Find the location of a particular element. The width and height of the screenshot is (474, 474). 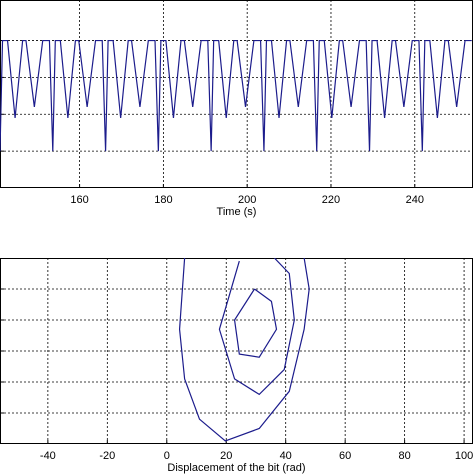

x-tick-label: -20 is located at coordinates (107, 456).